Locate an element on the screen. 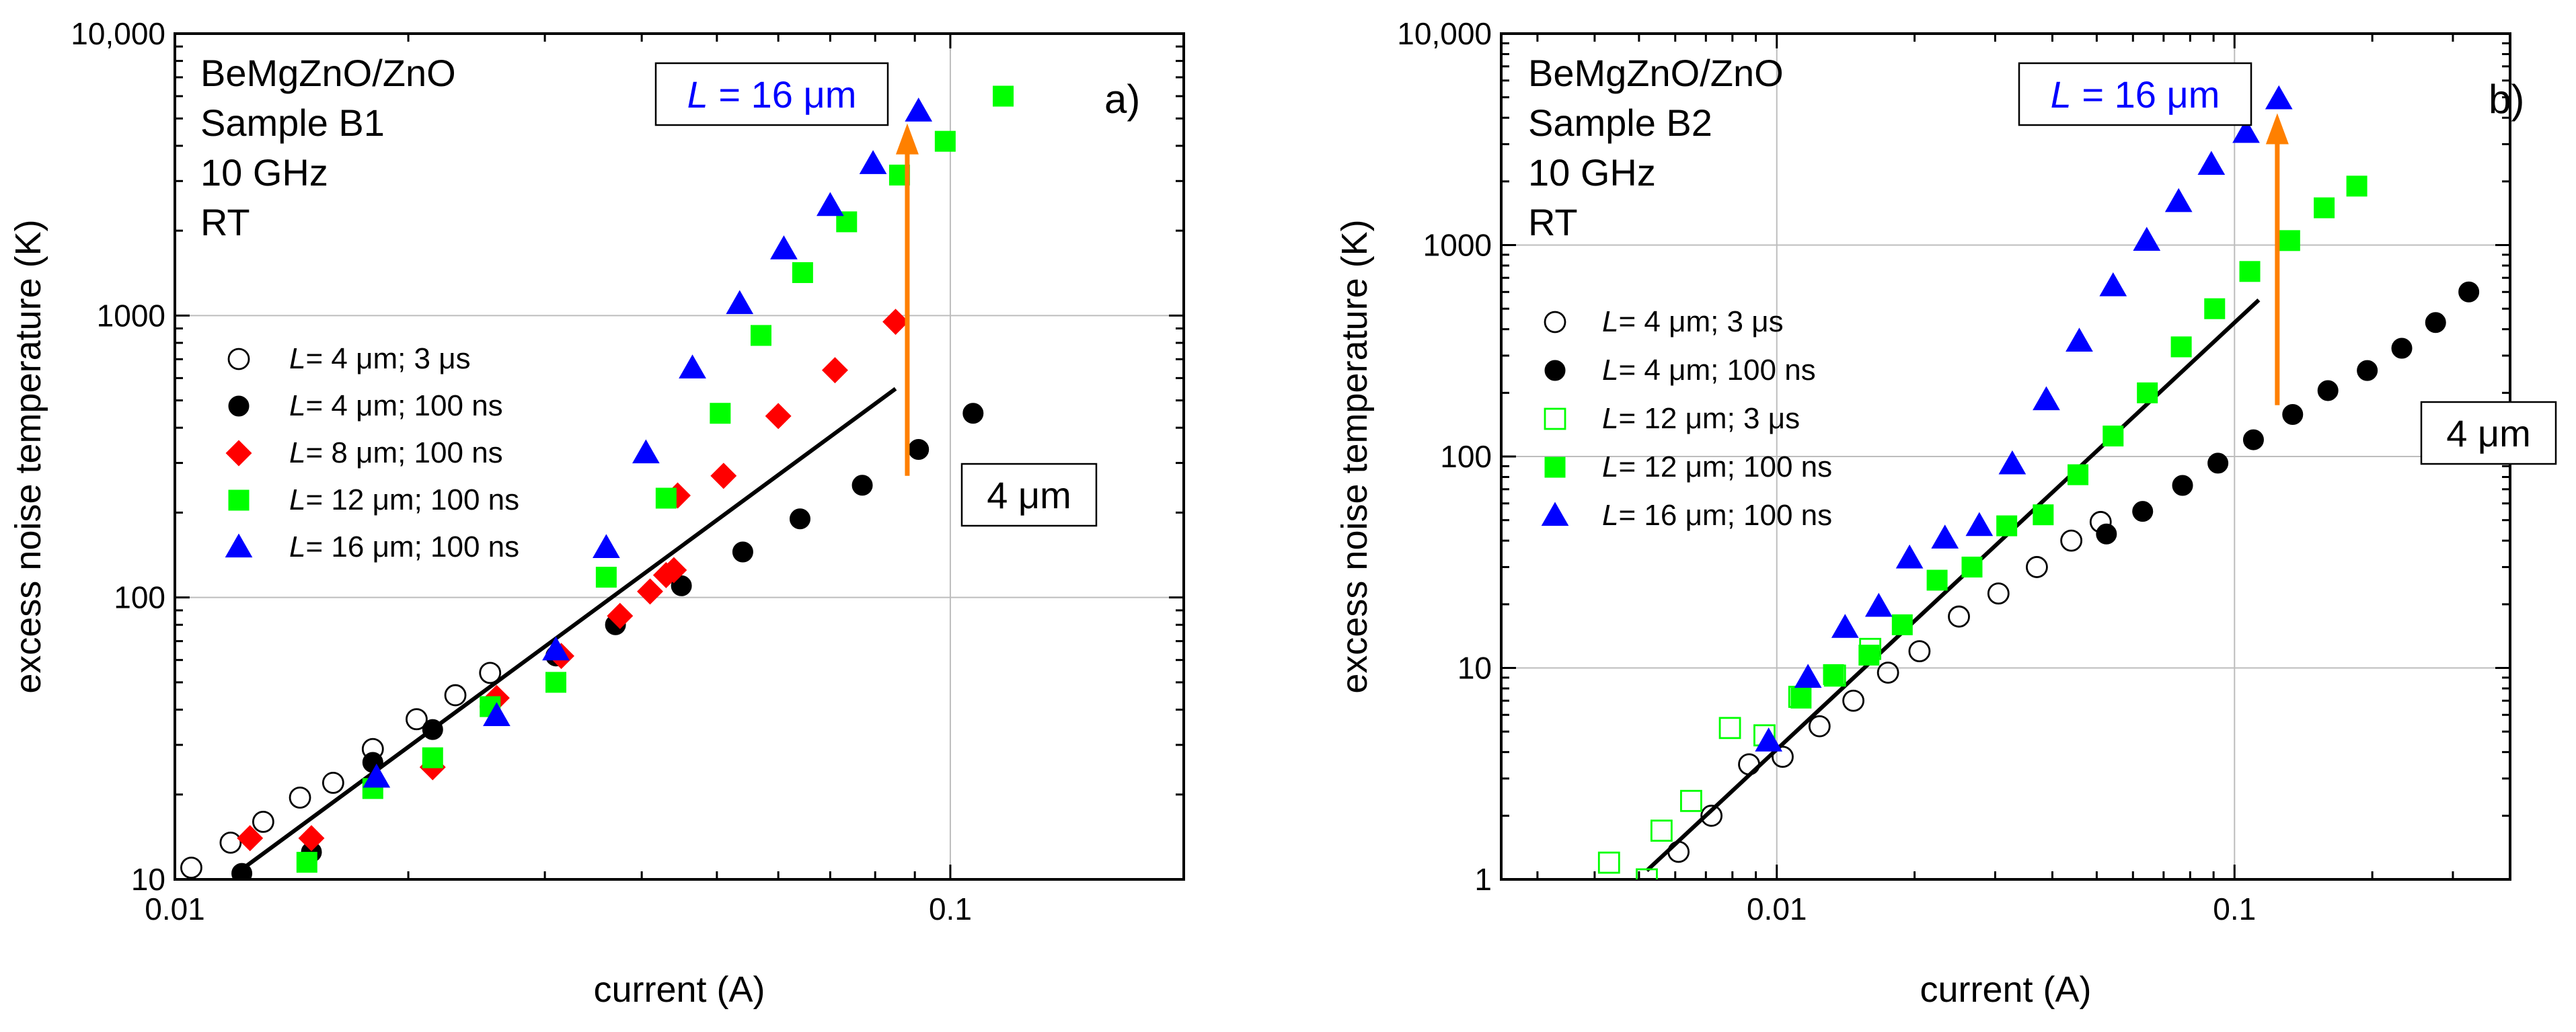  info-line: RT is located at coordinates (225, 222).